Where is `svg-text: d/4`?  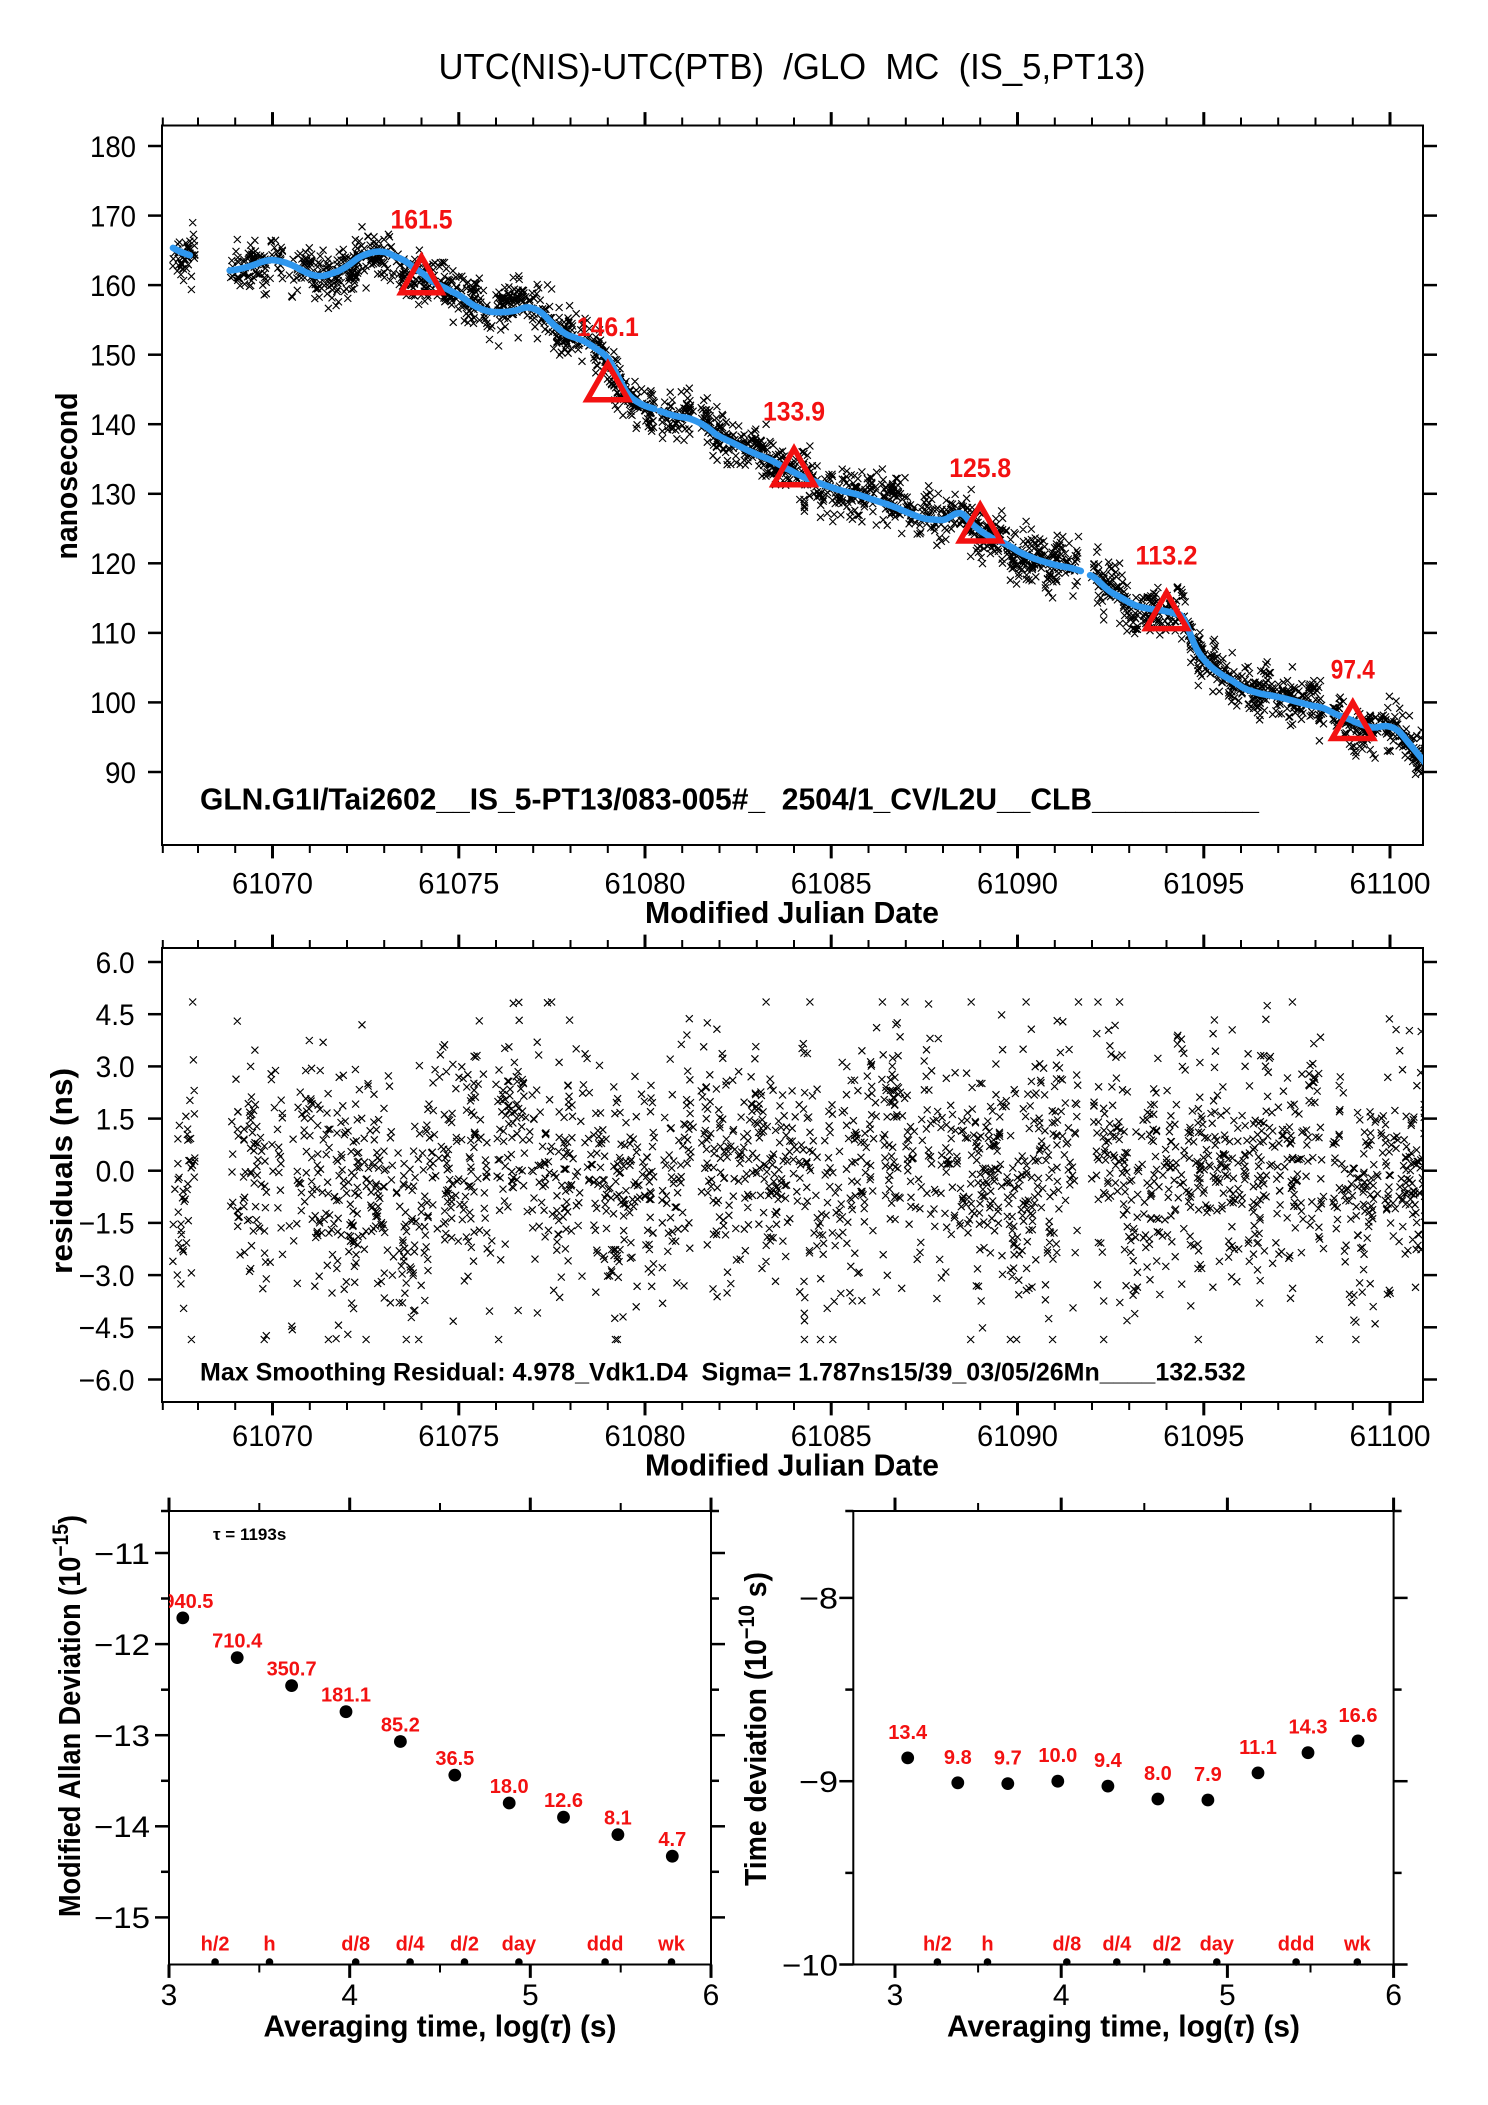 svg-text: d/4 is located at coordinates (1117, 1944).